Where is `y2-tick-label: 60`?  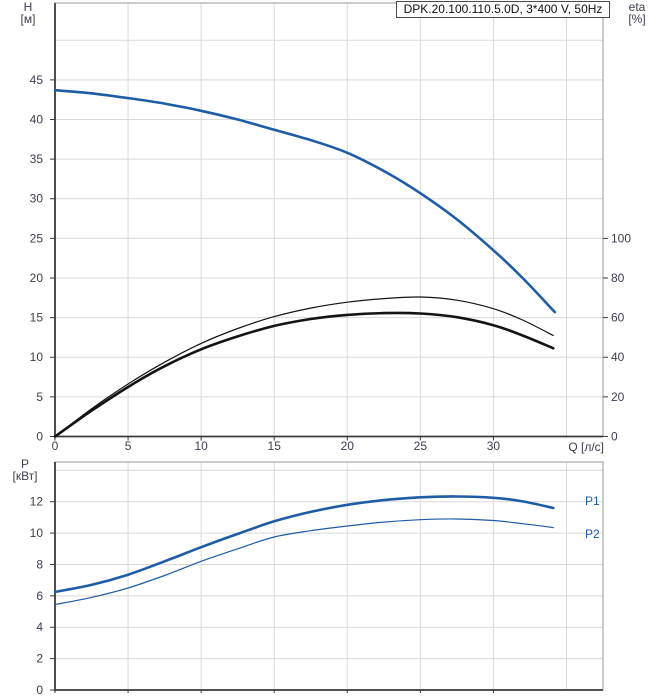
y2-tick-label: 60 is located at coordinates (618, 318).